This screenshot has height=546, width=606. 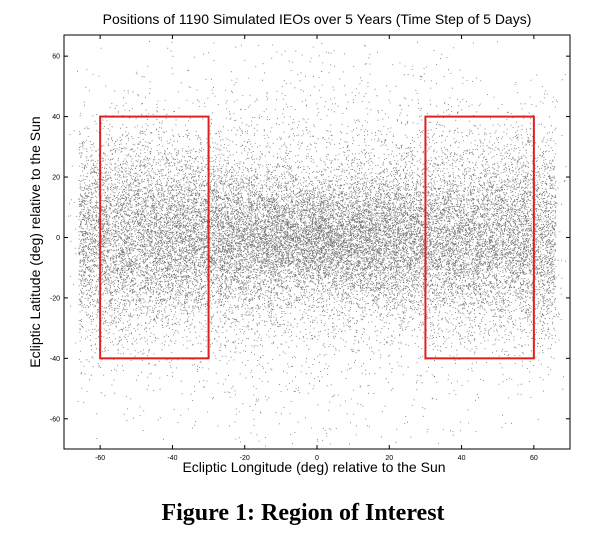 I want to click on x-tick-label: 20, so click(x=389, y=458).